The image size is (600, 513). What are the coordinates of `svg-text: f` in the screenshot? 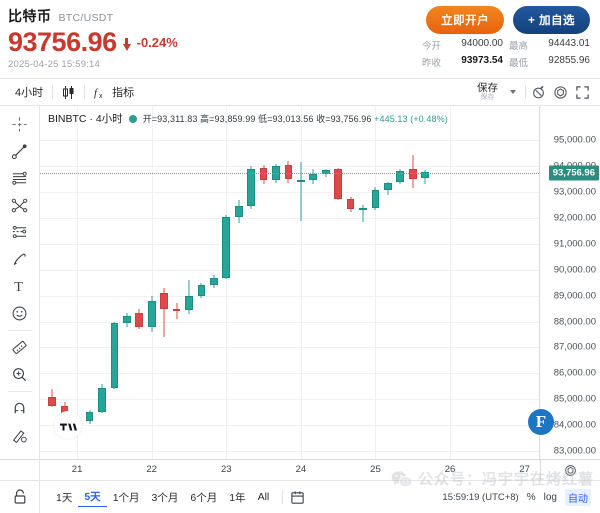 It's located at (96, 93).